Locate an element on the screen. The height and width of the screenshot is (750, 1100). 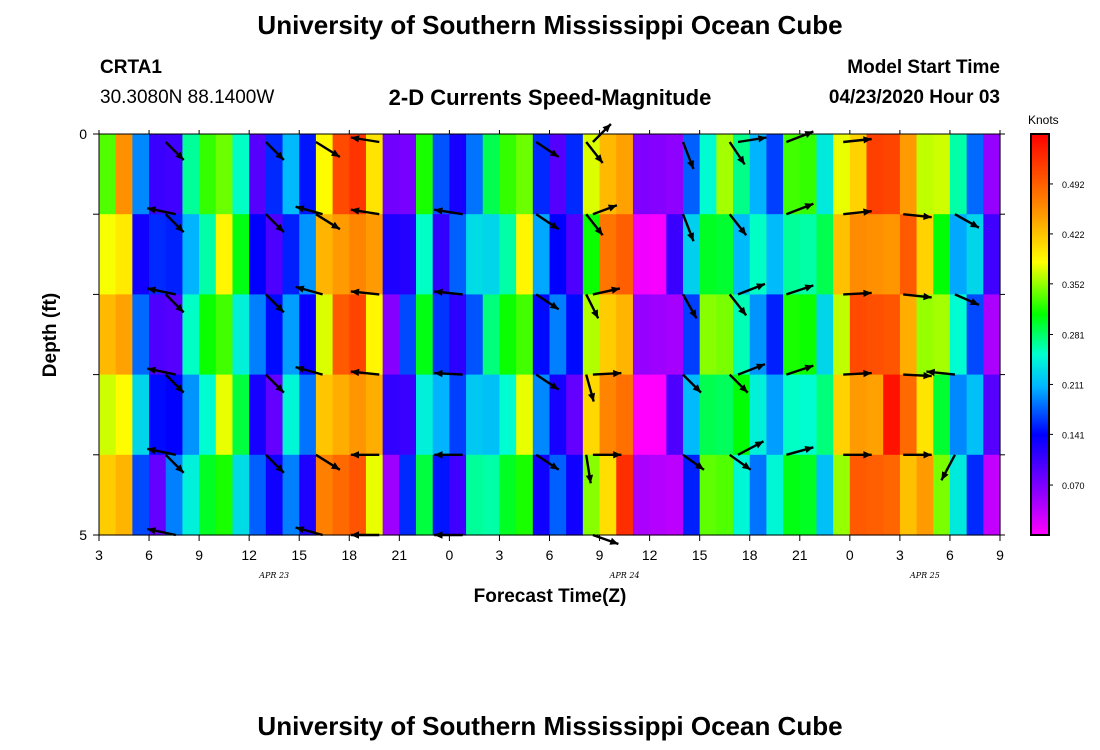
x-axis-label: Forecast Time(Z) is located at coordinates (550, 596).